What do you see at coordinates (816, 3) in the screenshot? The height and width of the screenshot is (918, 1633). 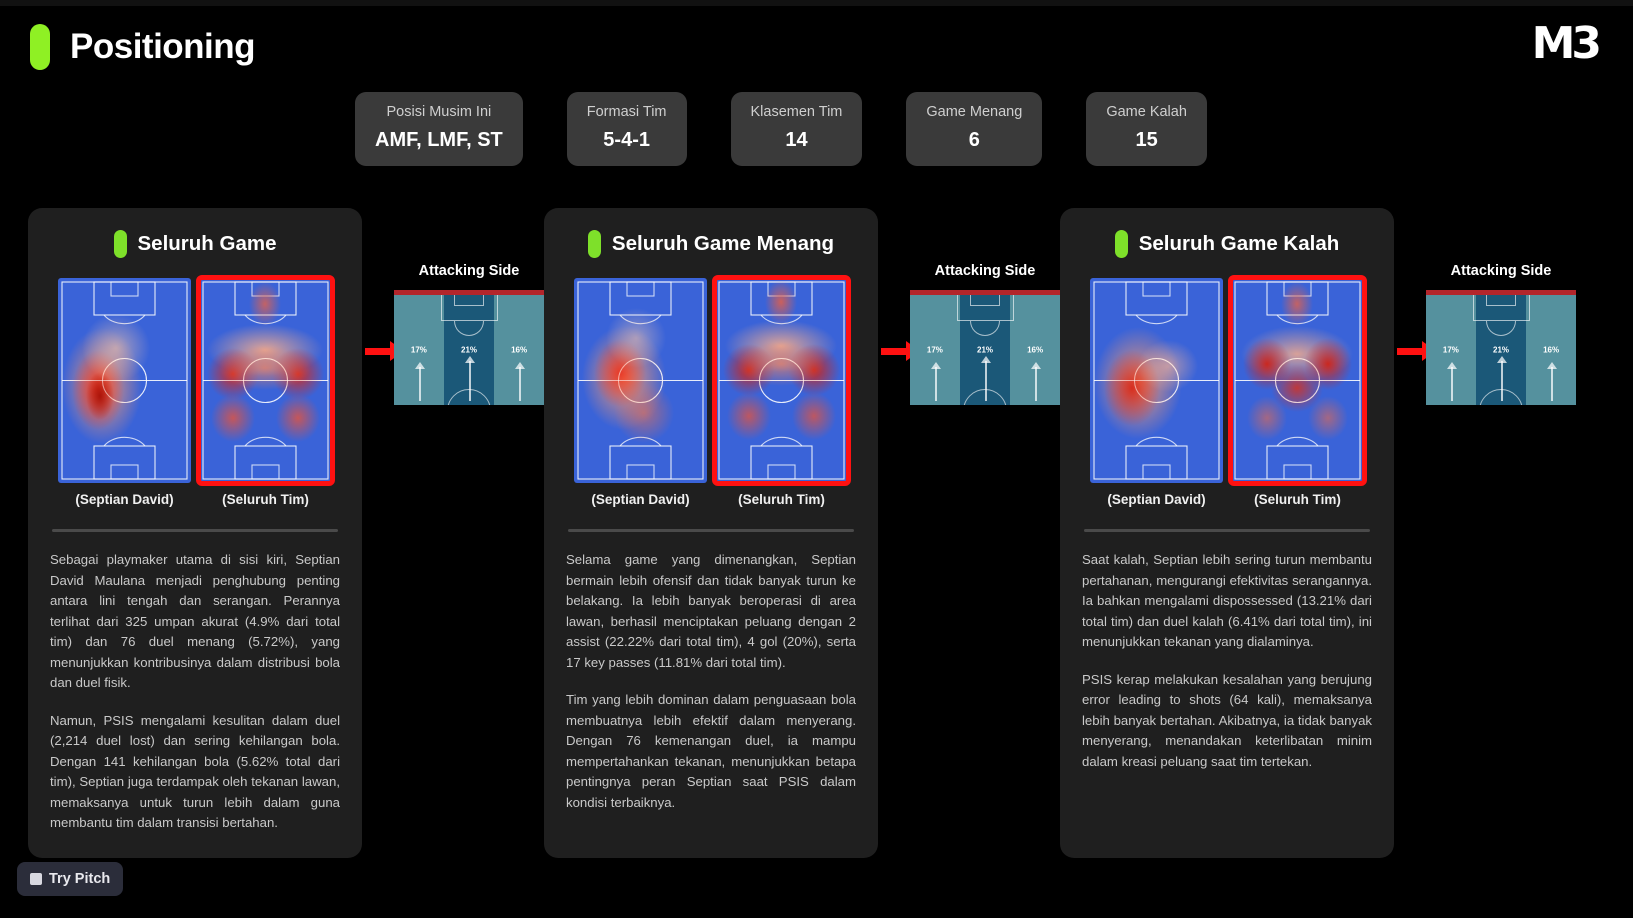 I see `window-top-bar` at bounding box center [816, 3].